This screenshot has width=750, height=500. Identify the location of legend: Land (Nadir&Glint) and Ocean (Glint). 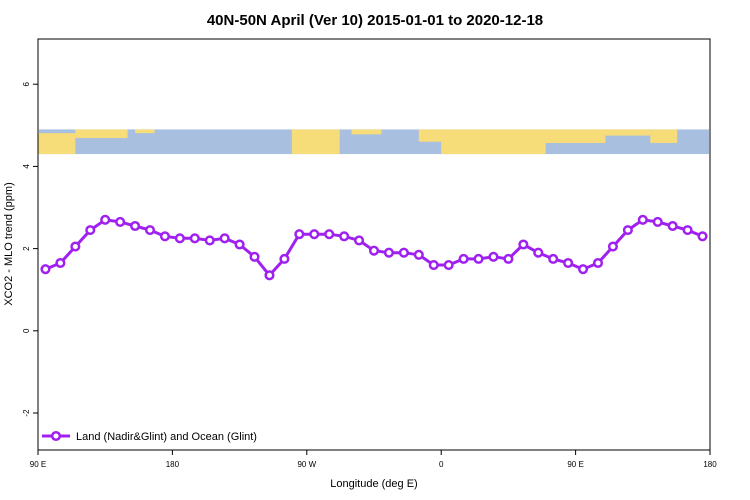
(149, 436).